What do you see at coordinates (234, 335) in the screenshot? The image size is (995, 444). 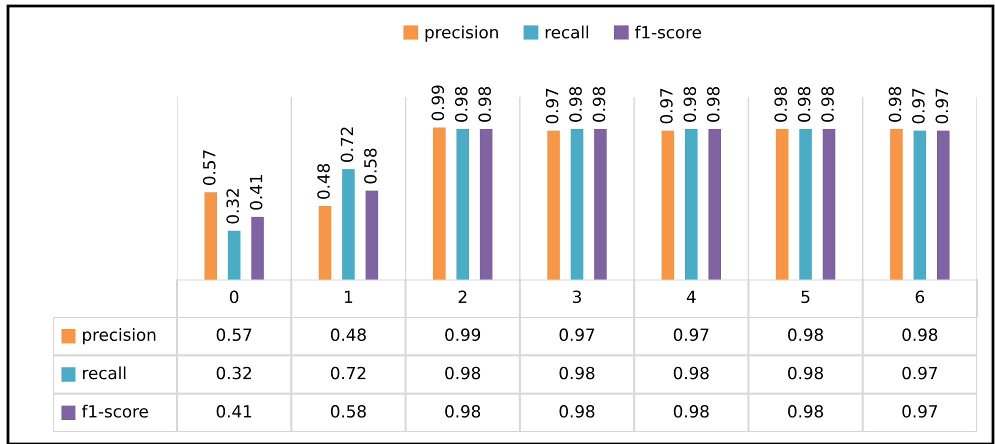 I see `text: 0.57` at bounding box center [234, 335].